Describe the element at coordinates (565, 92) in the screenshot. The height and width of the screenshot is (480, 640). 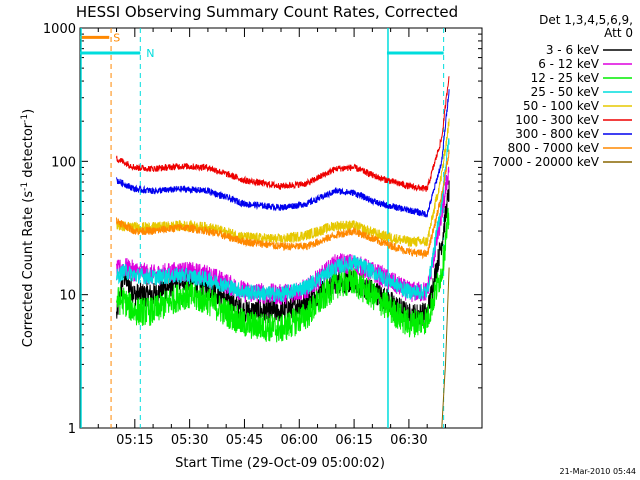
I see `legend-label: 25 - 50 keV` at that location.